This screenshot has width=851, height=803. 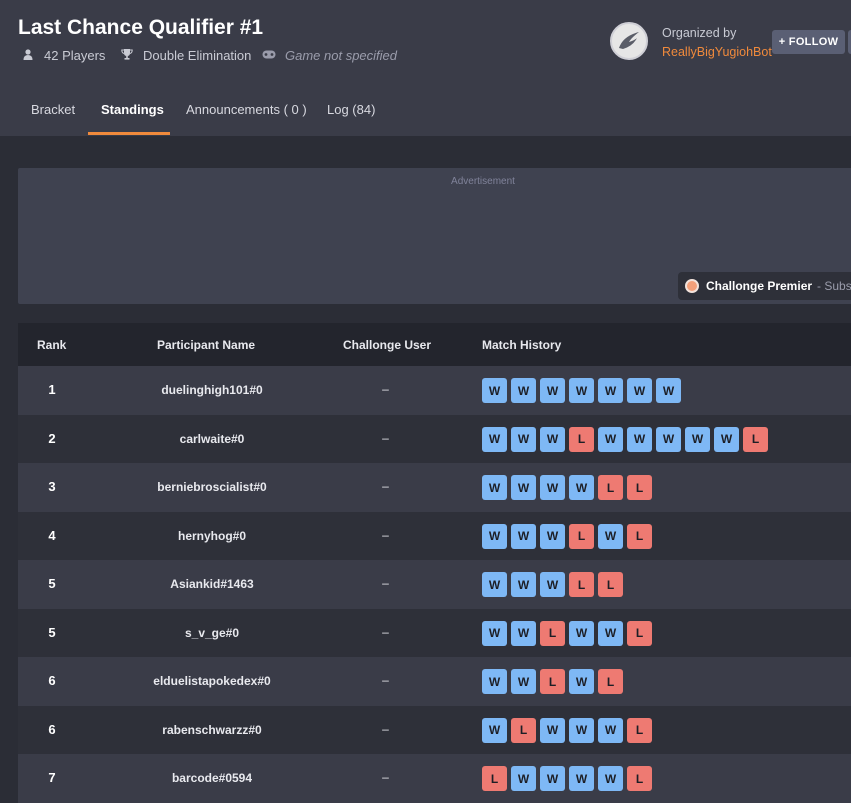 What do you see at coordinates (269, 56) in the screenshot?
I see `gamepad-icon` at bounding box center [269, 56].